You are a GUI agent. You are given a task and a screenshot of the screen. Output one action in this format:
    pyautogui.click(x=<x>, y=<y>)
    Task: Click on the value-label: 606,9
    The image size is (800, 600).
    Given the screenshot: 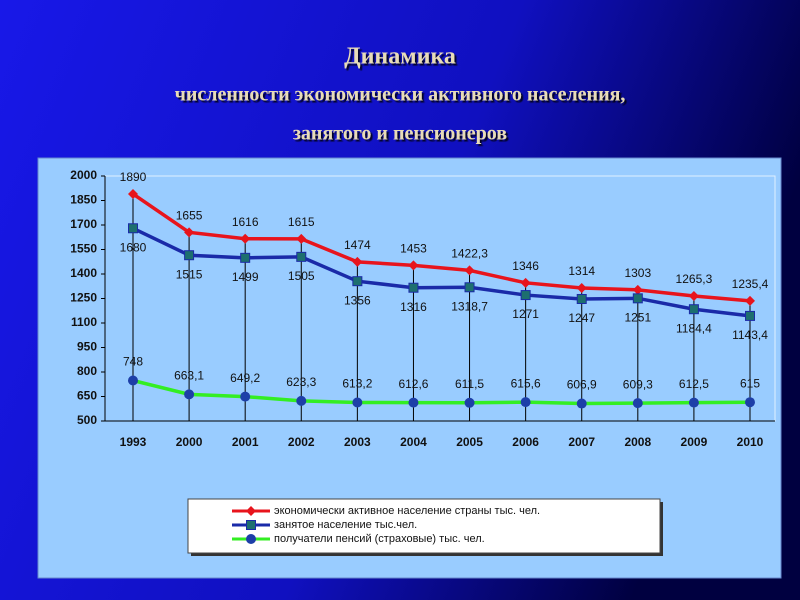 What is the action you would take?
    pyautogui.click(x=582, y=385)
    